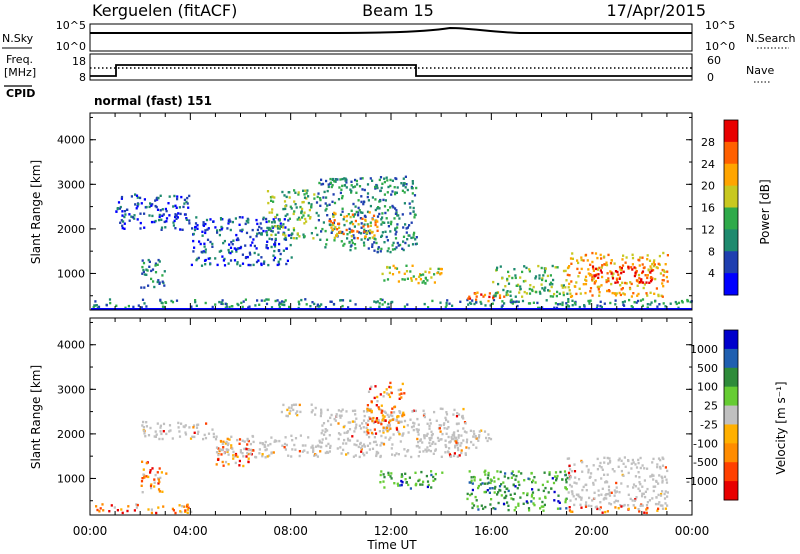 This screenshot has width=800, height=554. I want to click on velocity-colorbar-tick: -1000, so click(702, 481).